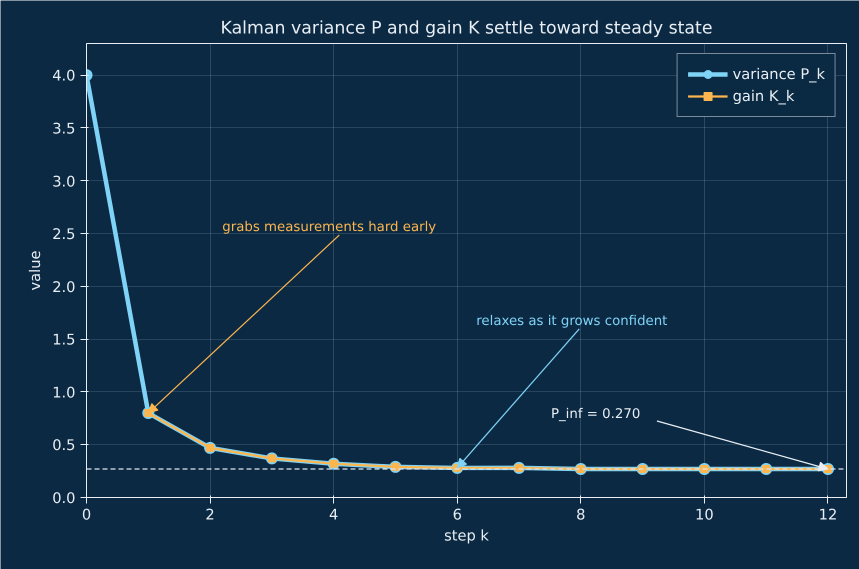 This screenshot has height=569, width=859. I want to click on chart-title: Kalman variance P and gain K settle toward steady state, so click(466, 28).